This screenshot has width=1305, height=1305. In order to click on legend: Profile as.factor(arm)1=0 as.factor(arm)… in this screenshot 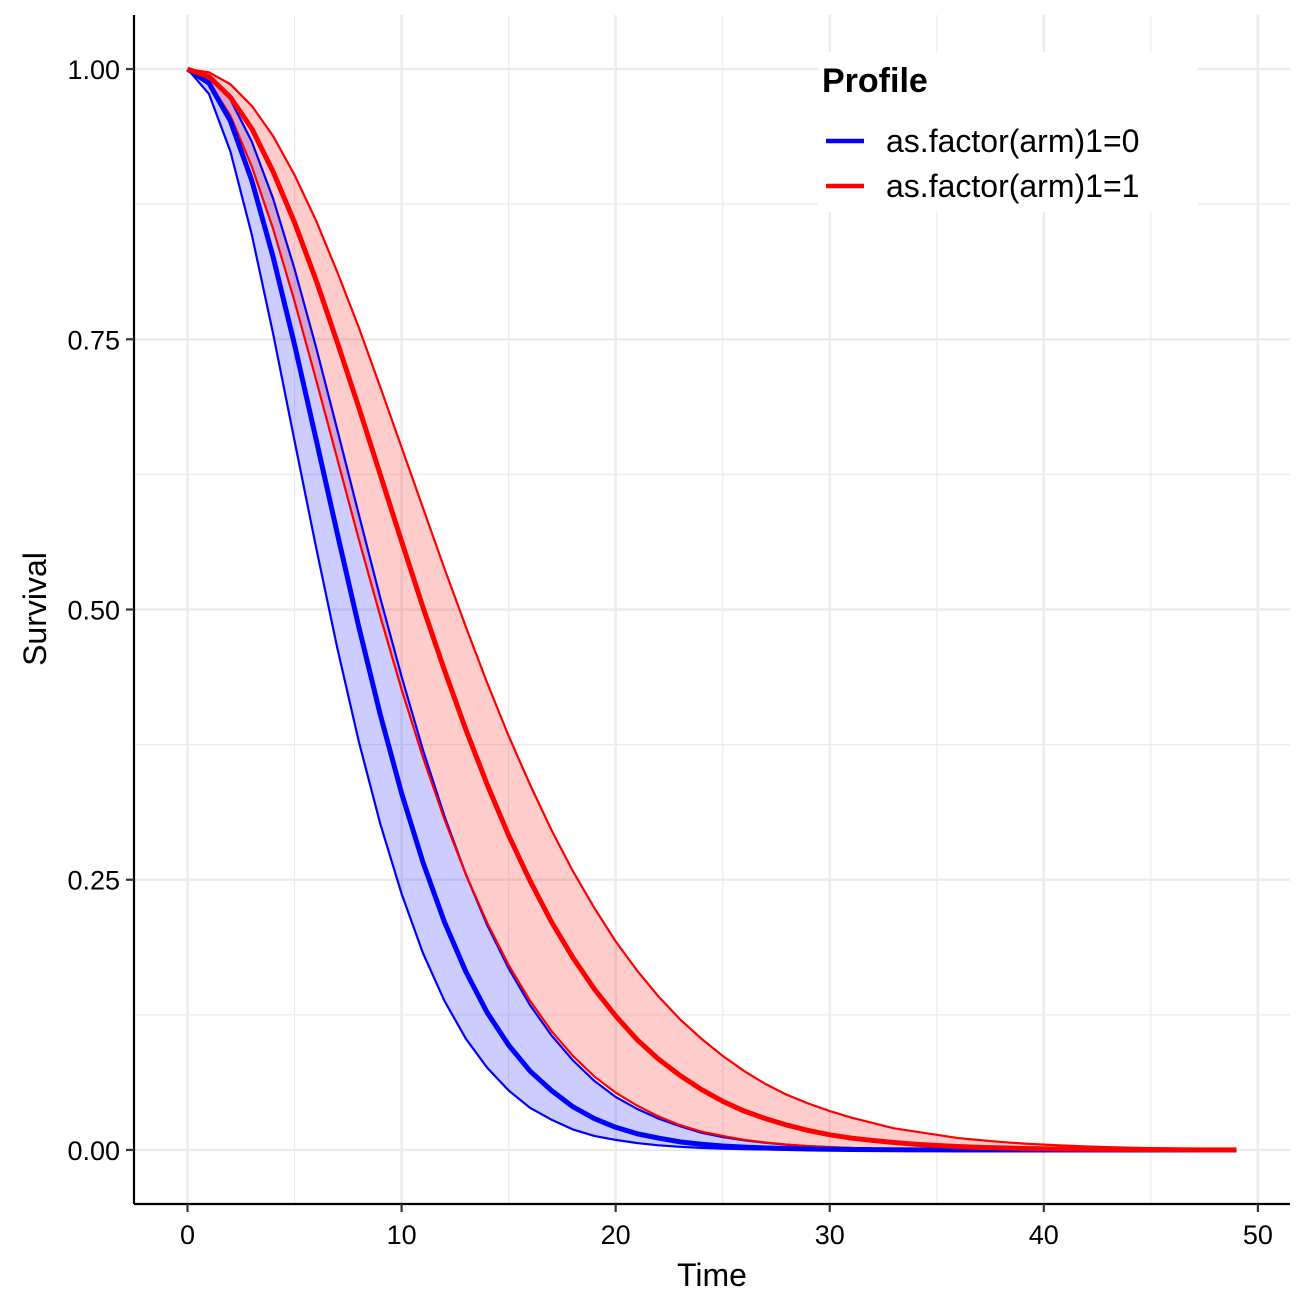, I will do `click(1008, 132)`.